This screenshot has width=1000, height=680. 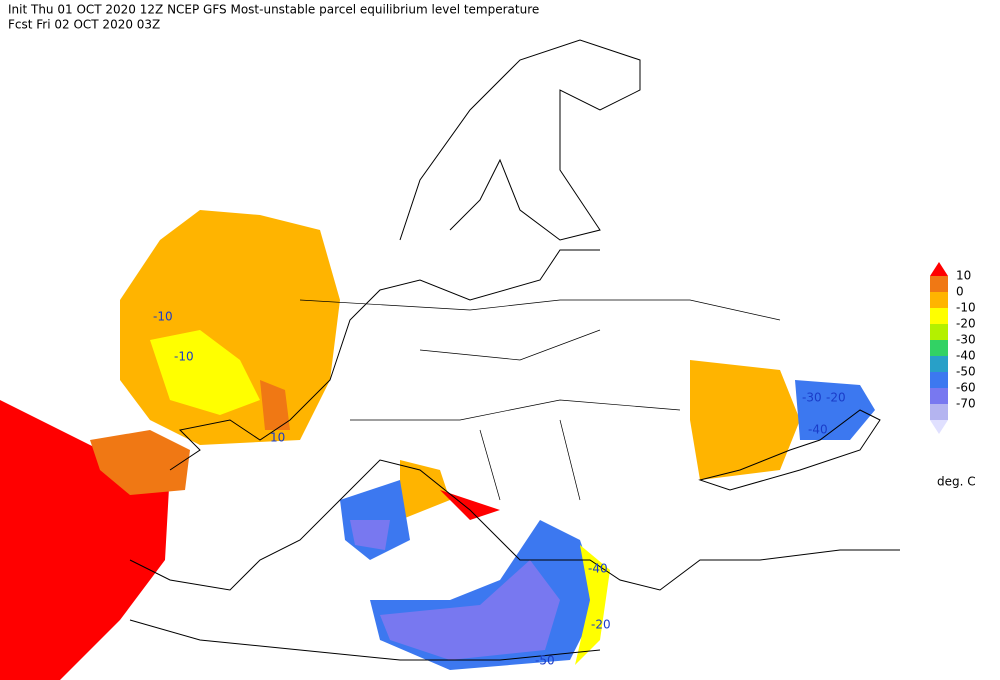 What do you see at coordinates (966, 388) in the screenshot?
I see `legend-label: -60` at bounding box center [966, 388].